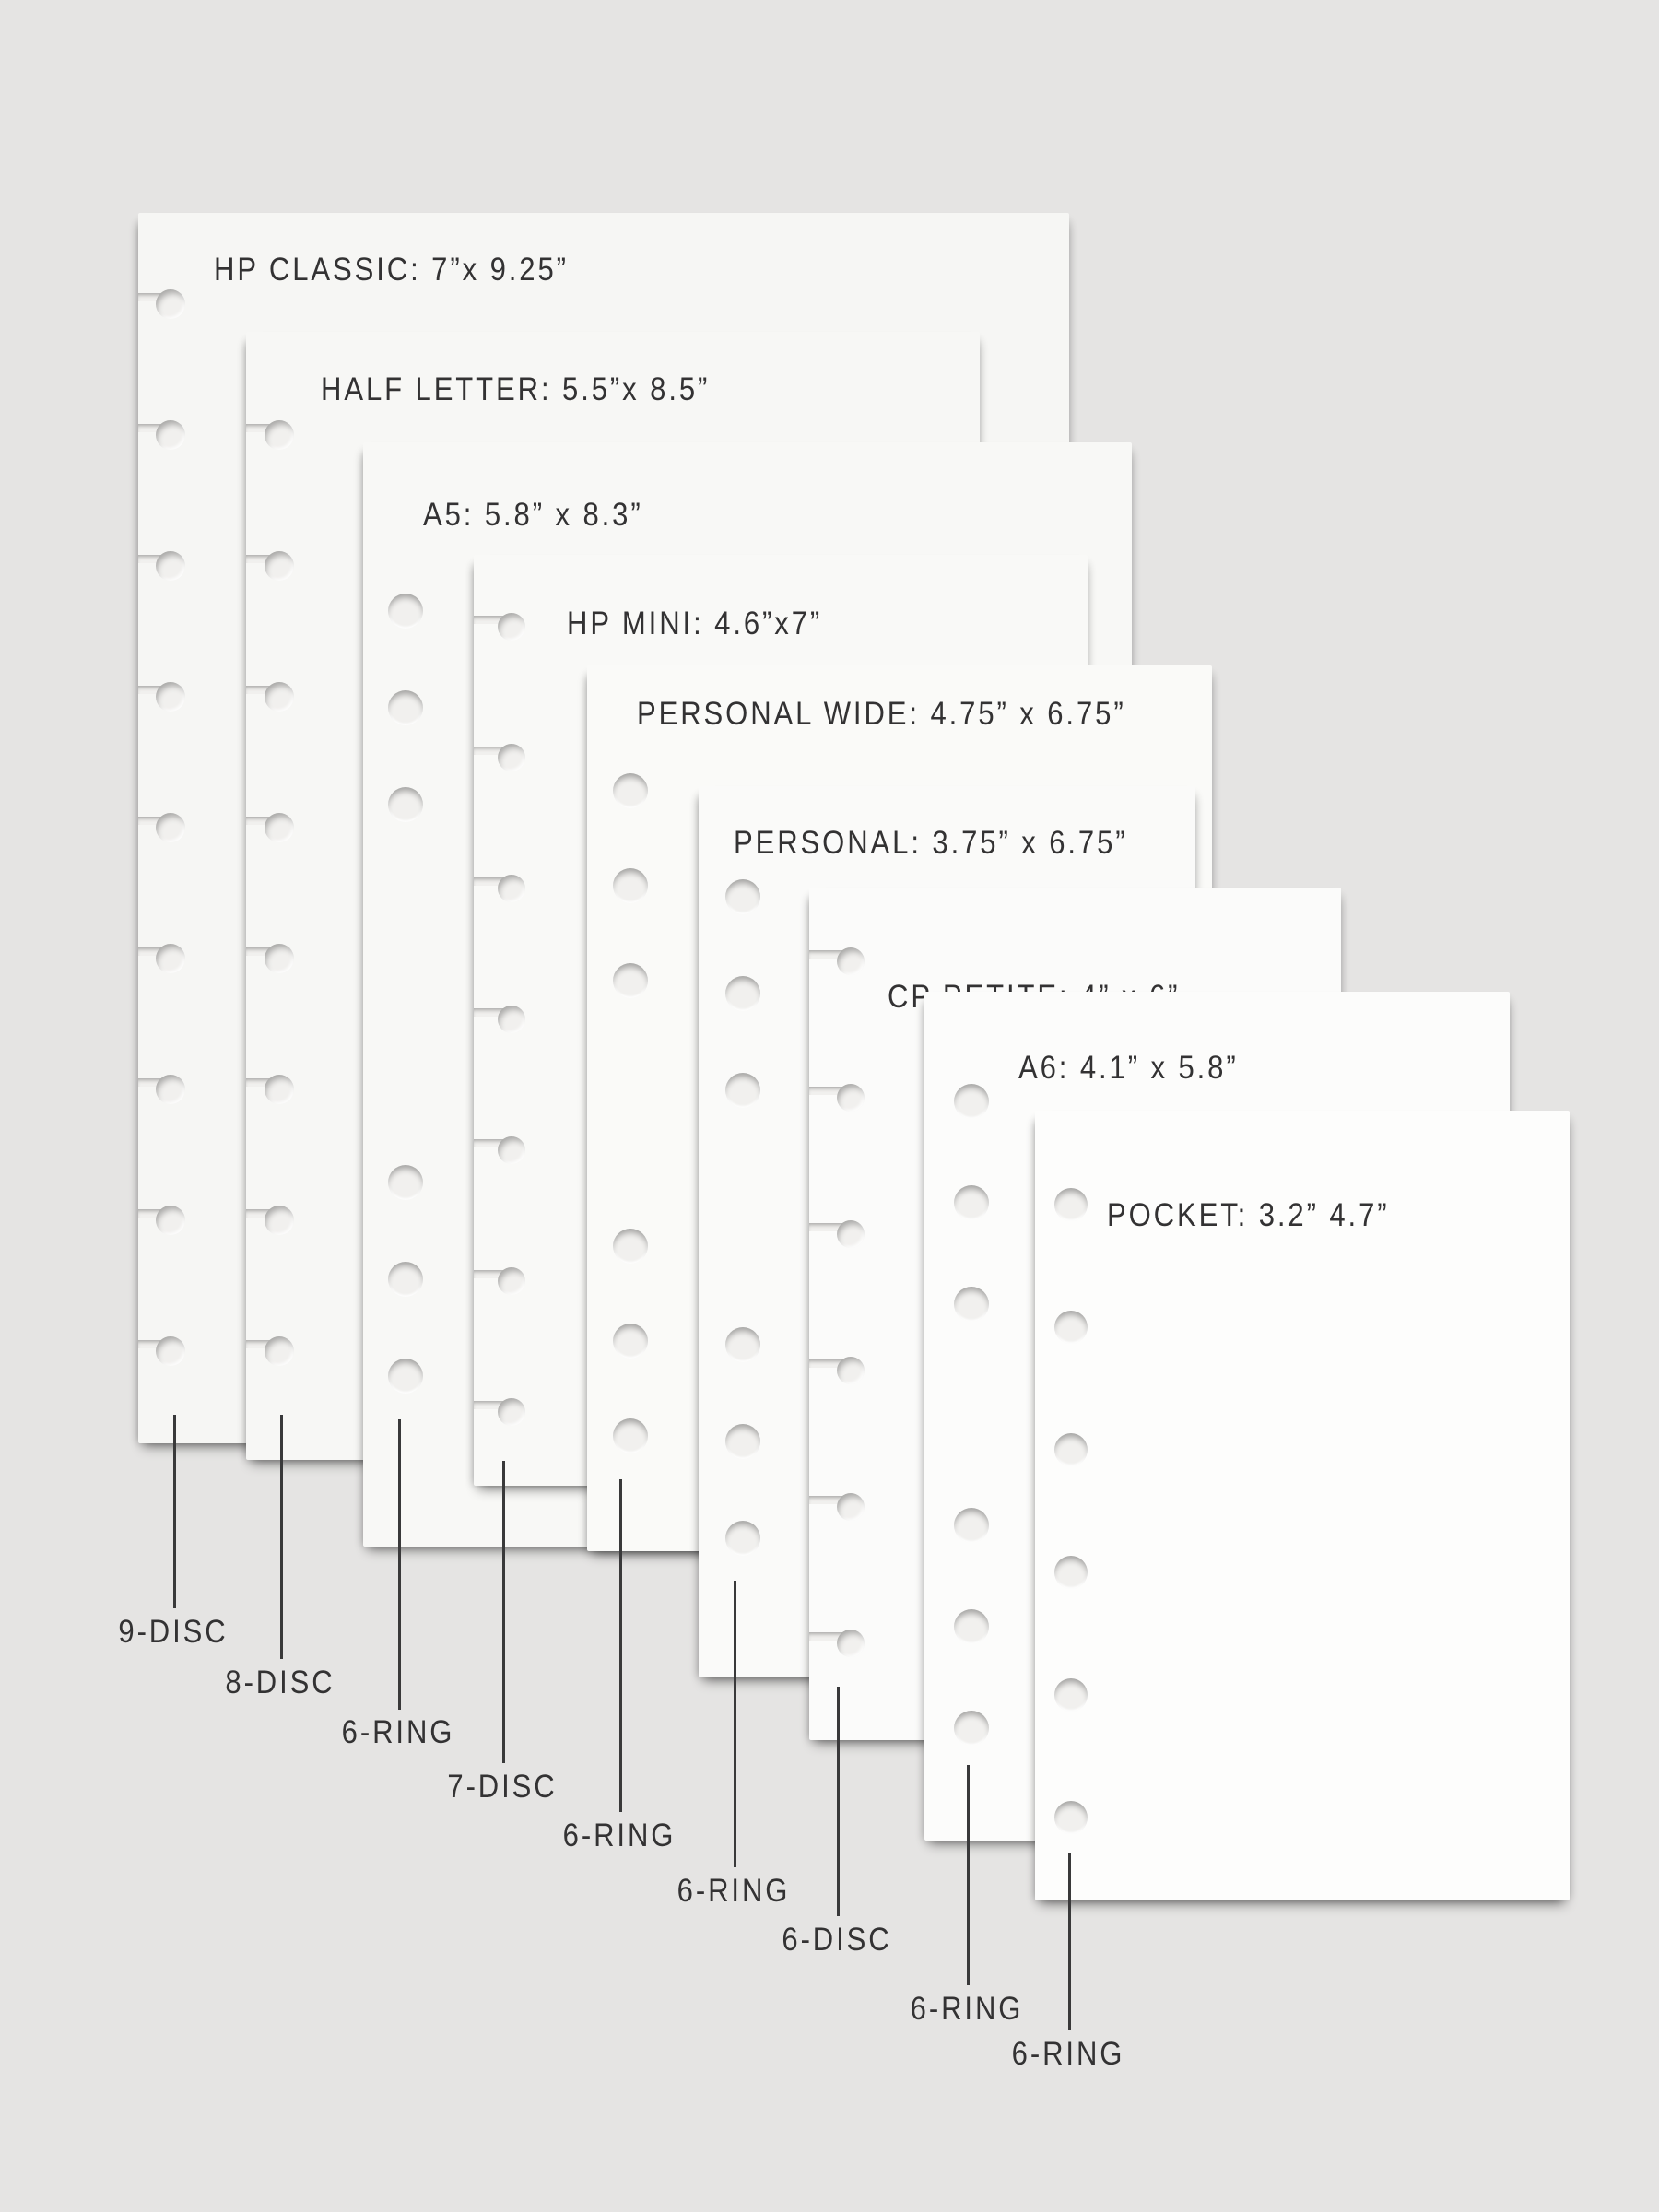  I want to click on binding-tag-pocket: 6-RING, so click(1068, 2053).